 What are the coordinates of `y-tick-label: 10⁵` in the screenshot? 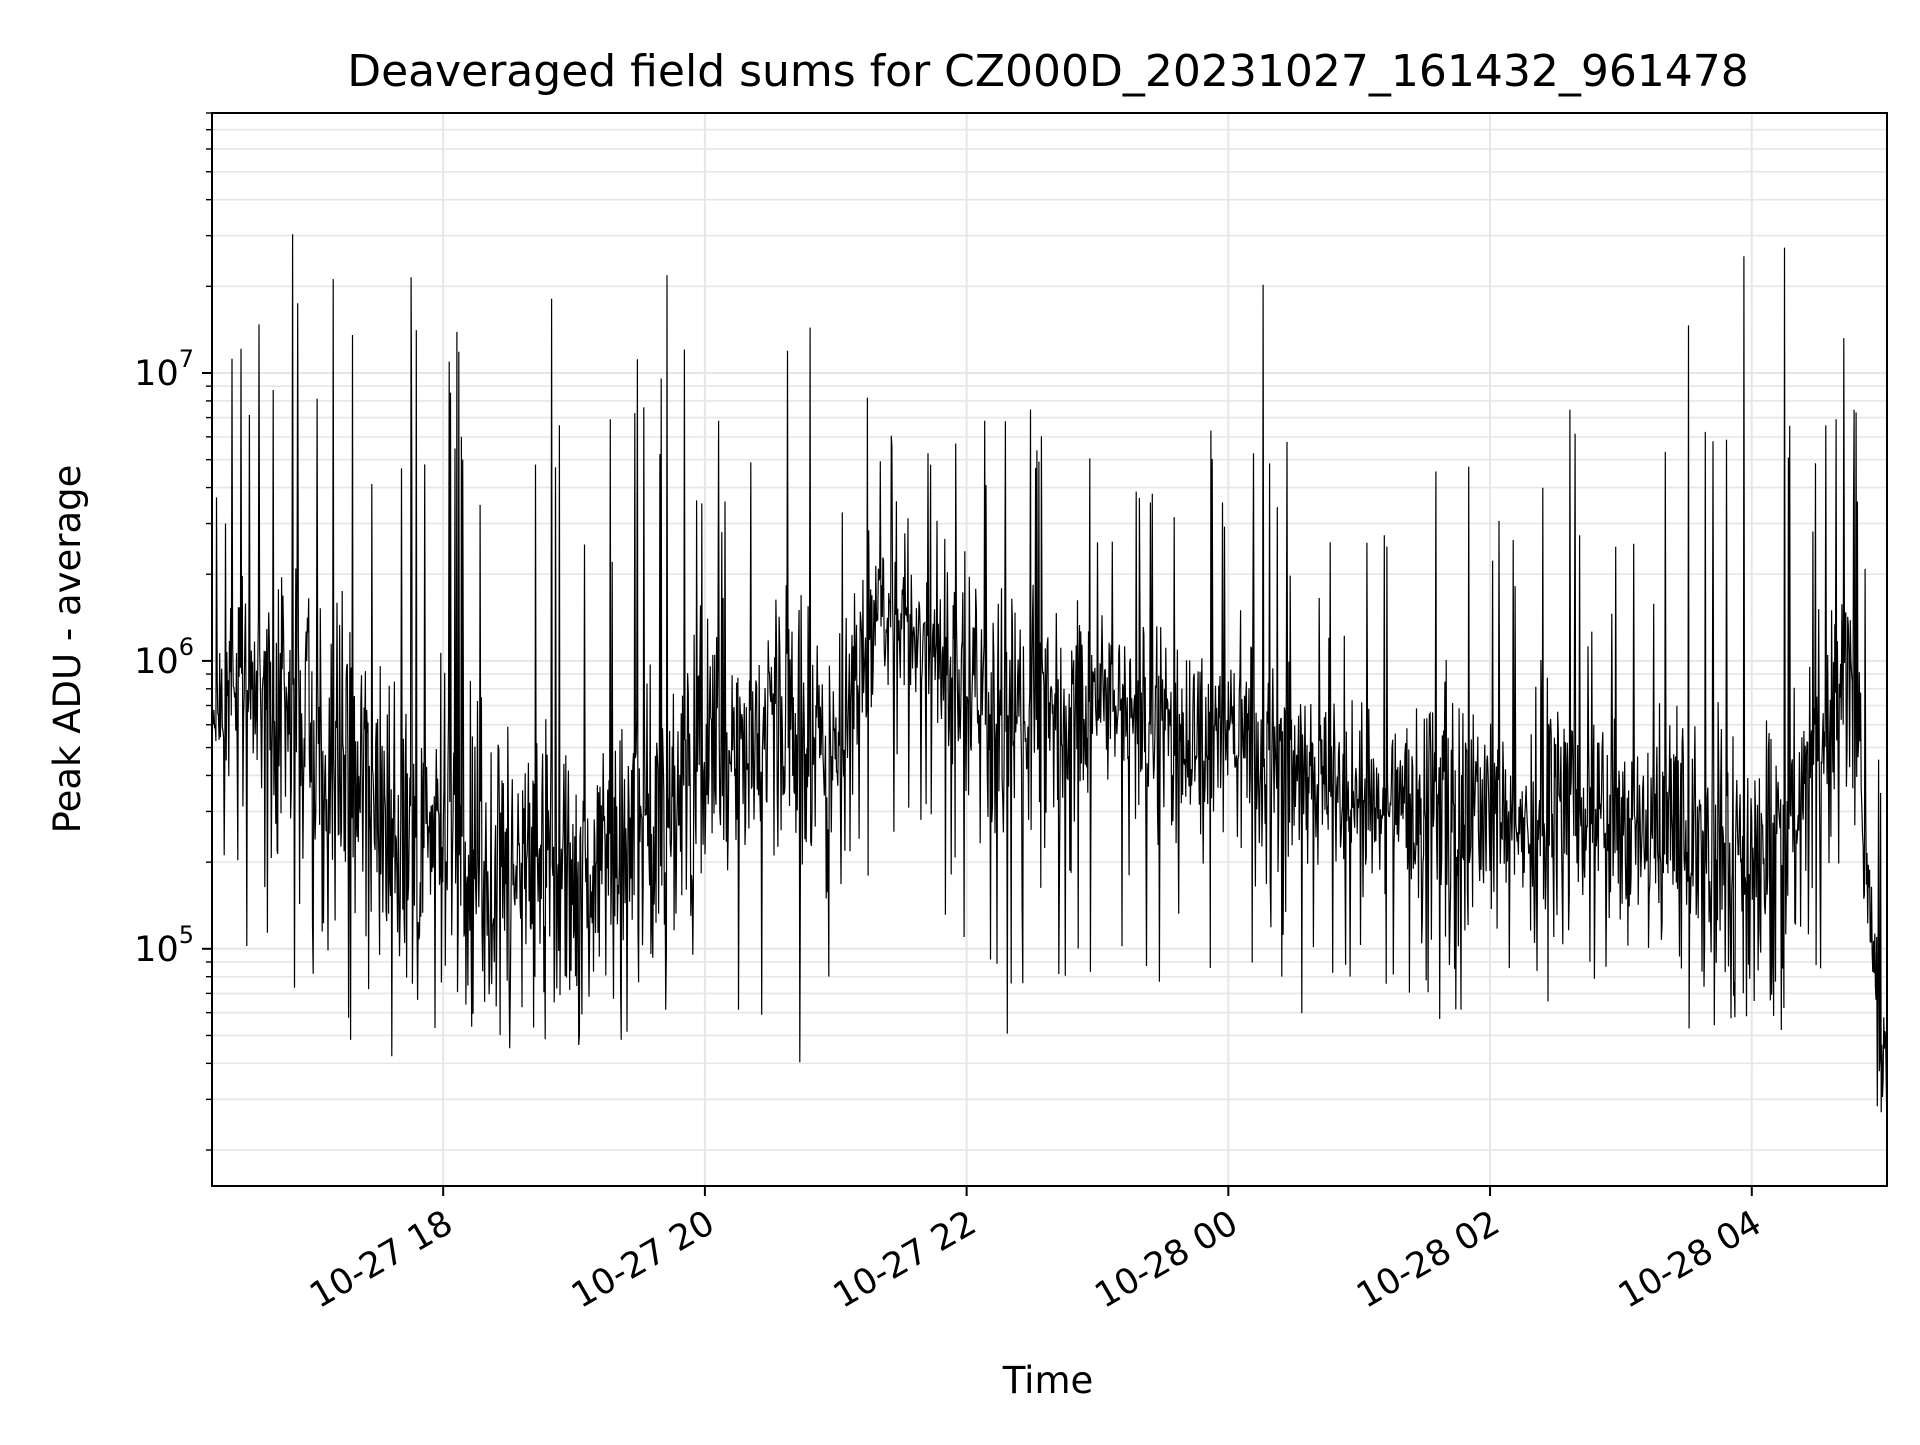 It's located at (164, 945).